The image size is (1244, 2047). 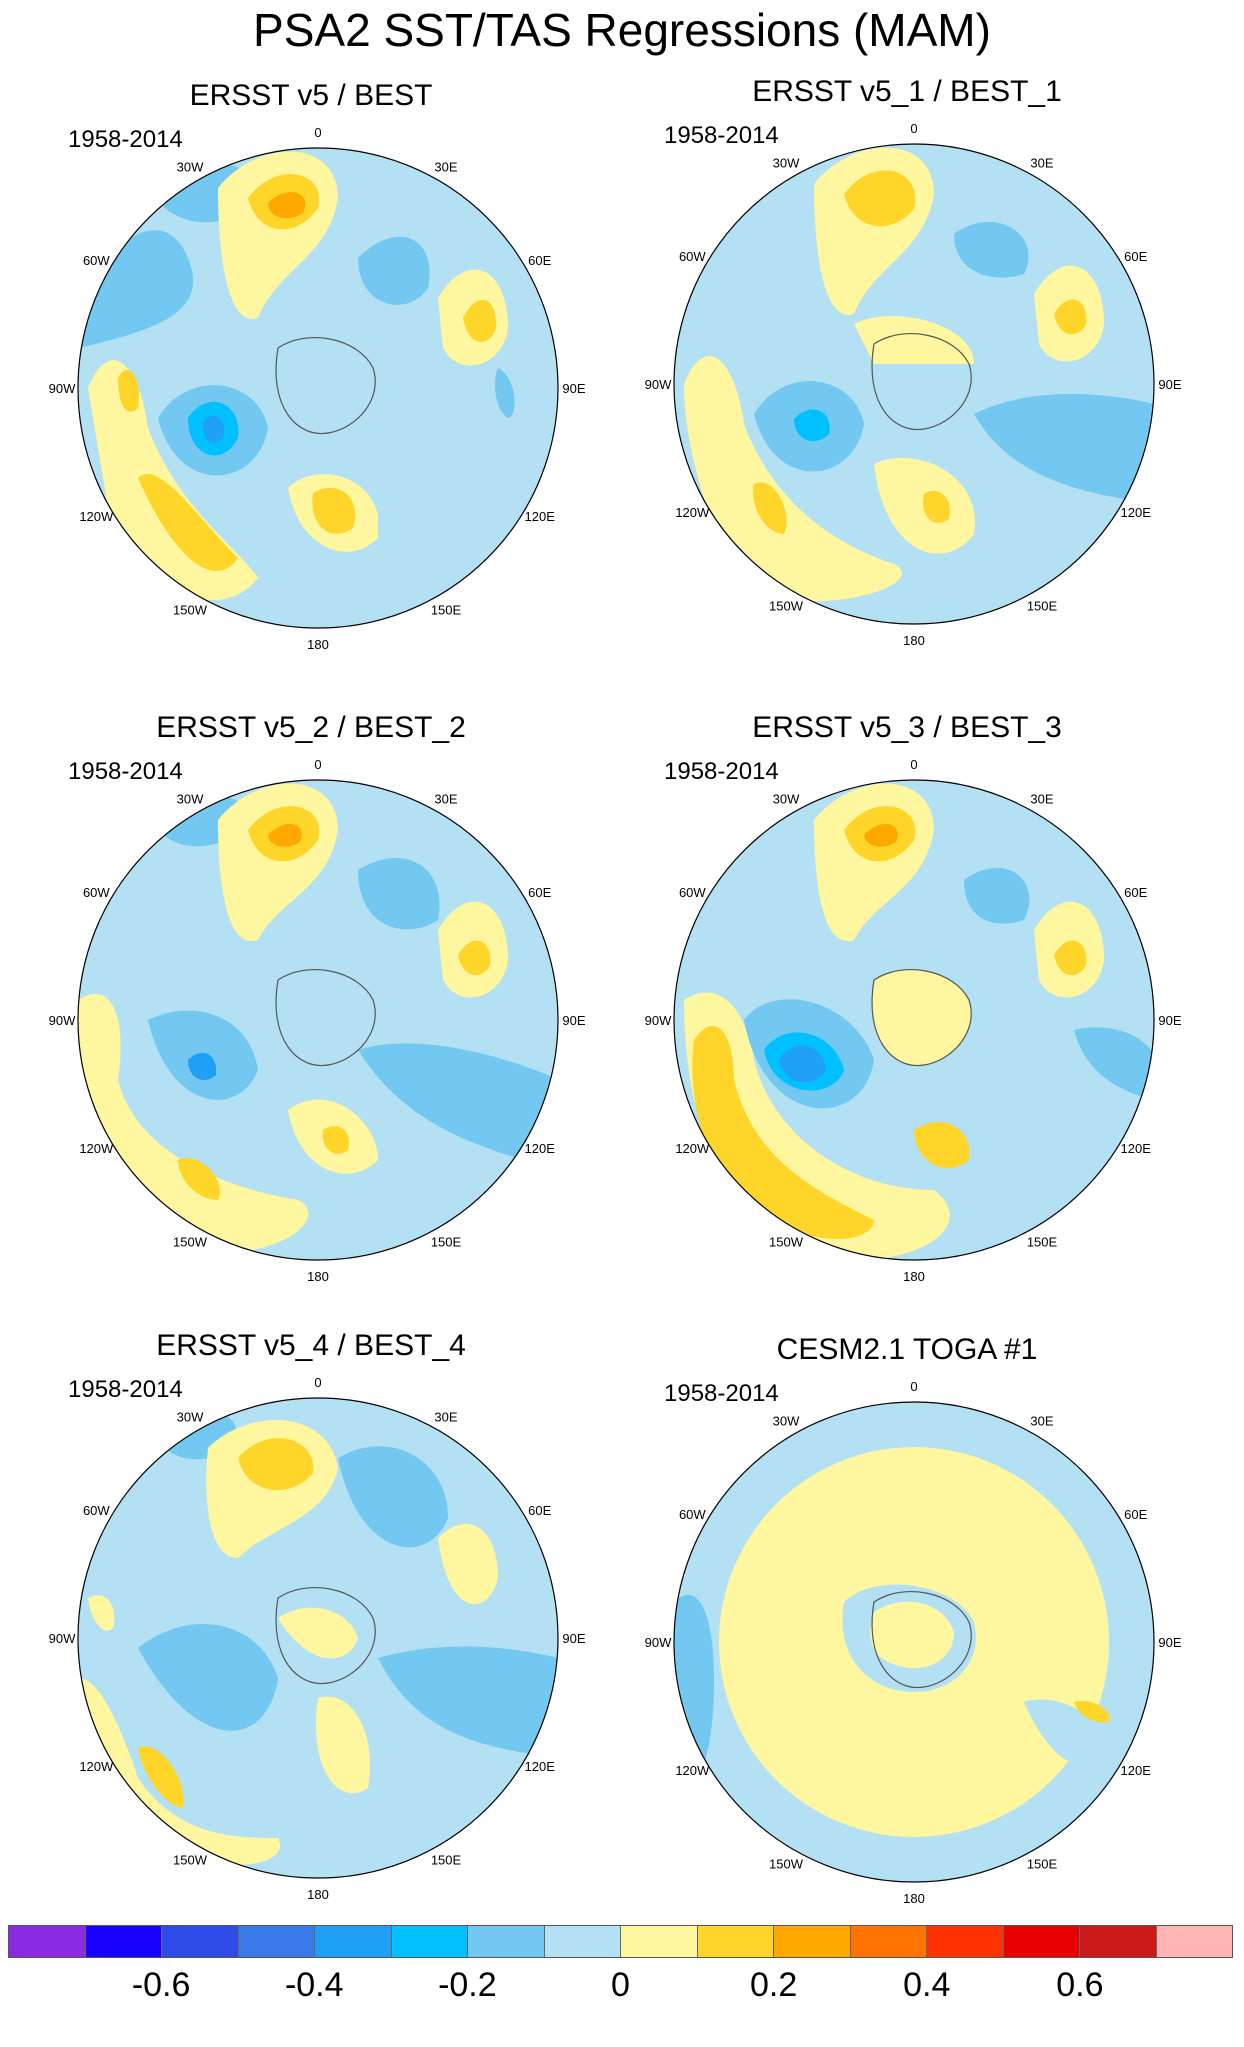 What do you see at coordinates (773, 1985) in the screenshot?
I see `colorbar-label: 0.2` at bounding box center [773, 1985].